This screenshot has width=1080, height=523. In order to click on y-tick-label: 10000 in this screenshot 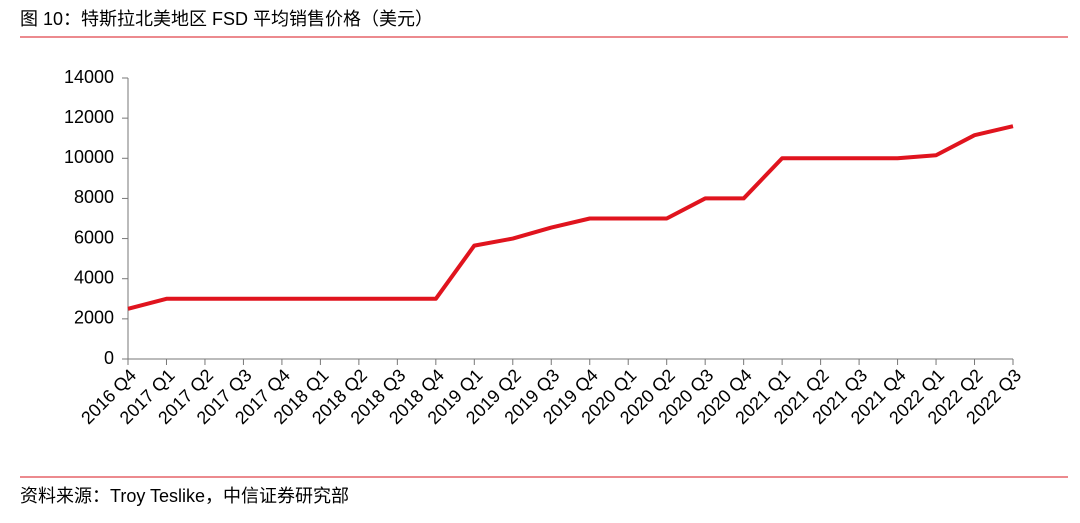, I will do `click(89, 157)`.